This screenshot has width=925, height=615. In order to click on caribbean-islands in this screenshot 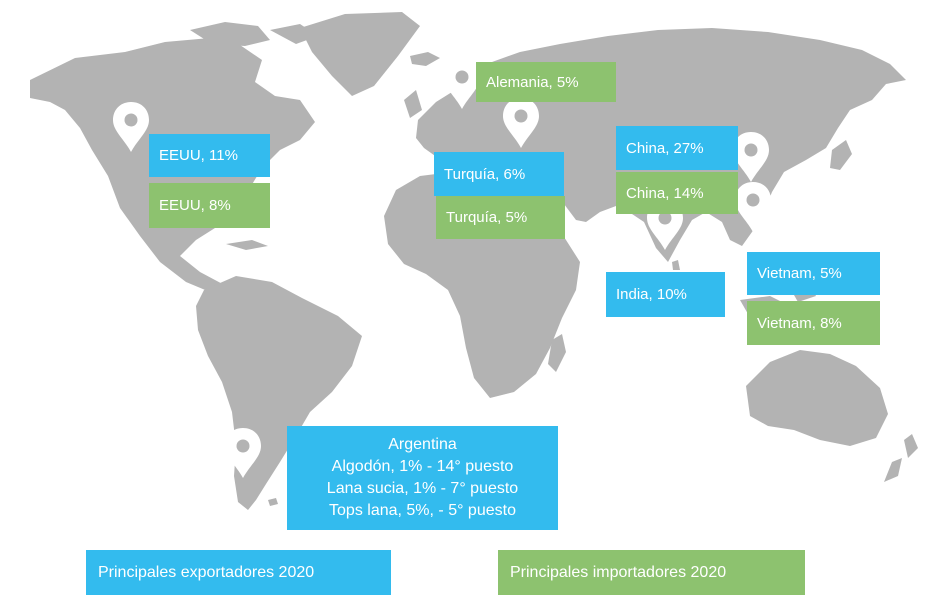, I will do `click(247, 245)`.